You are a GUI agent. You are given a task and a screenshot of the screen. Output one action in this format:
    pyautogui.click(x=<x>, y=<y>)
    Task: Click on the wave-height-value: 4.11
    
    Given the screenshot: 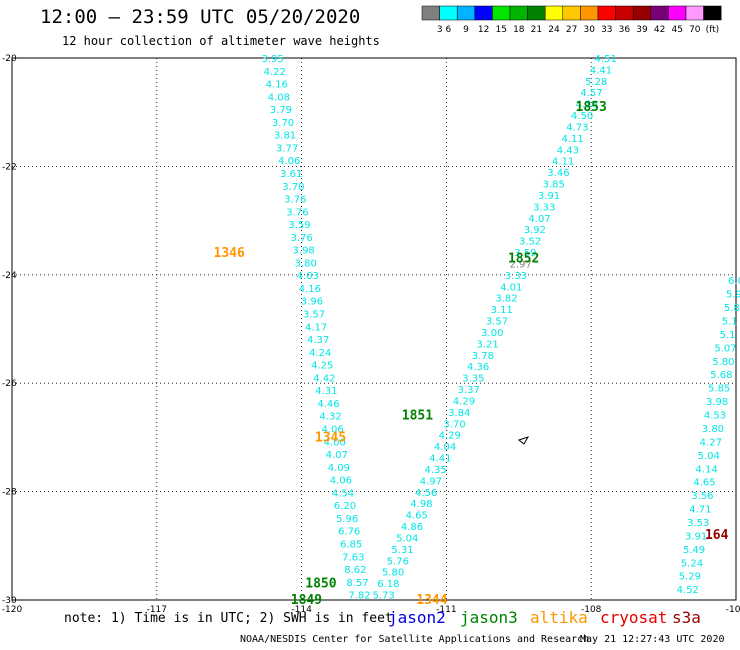 What is the action you would take?
    pyautogui.click(x=563, y=162)
    